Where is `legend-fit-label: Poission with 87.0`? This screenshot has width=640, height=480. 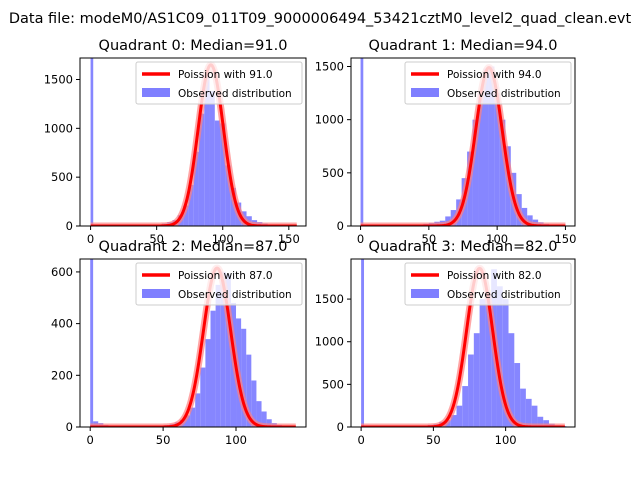 legend-fit-label: Poission with 87.0 is located at coordinates (225, 276).